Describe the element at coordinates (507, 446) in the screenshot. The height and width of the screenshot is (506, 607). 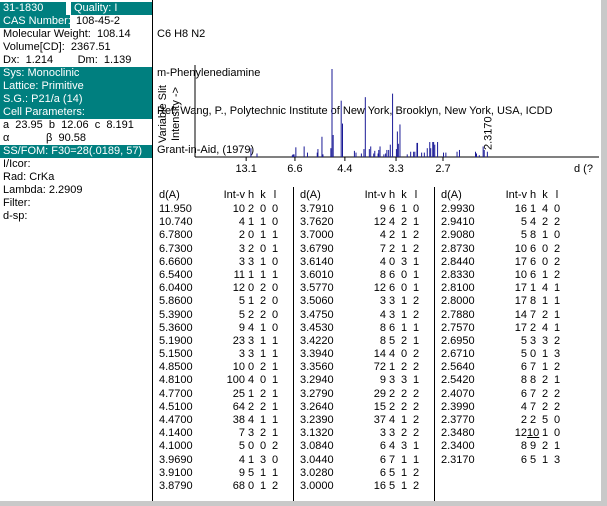
I see `table-row: 2.3400 8 9 2 1` at that location.